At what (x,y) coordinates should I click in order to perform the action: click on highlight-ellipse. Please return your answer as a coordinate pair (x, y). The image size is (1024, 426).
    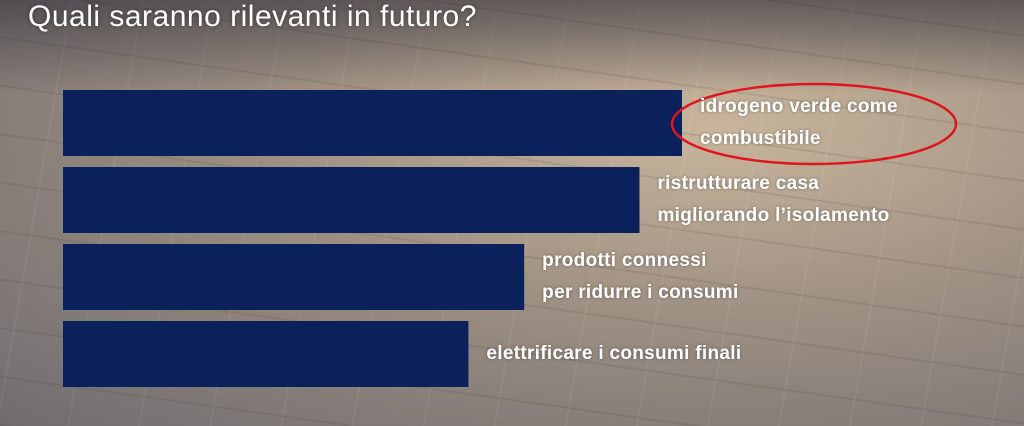
    Looking at the image, I should click on (814, 124).